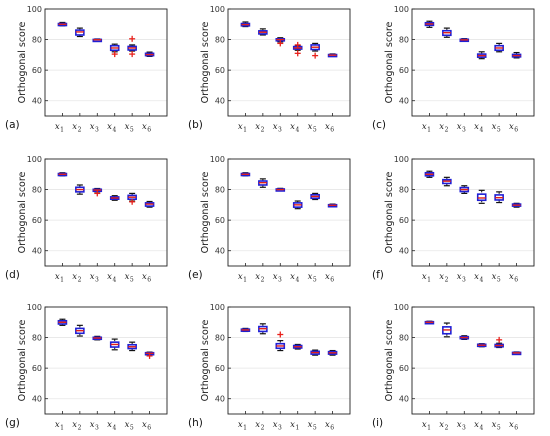 The width and height of the screenshot is (550, 436). What do you see at coordinates (12, 275) in the screenshot?
I see `panel-label: (d)` at bounding box center [12, 275].